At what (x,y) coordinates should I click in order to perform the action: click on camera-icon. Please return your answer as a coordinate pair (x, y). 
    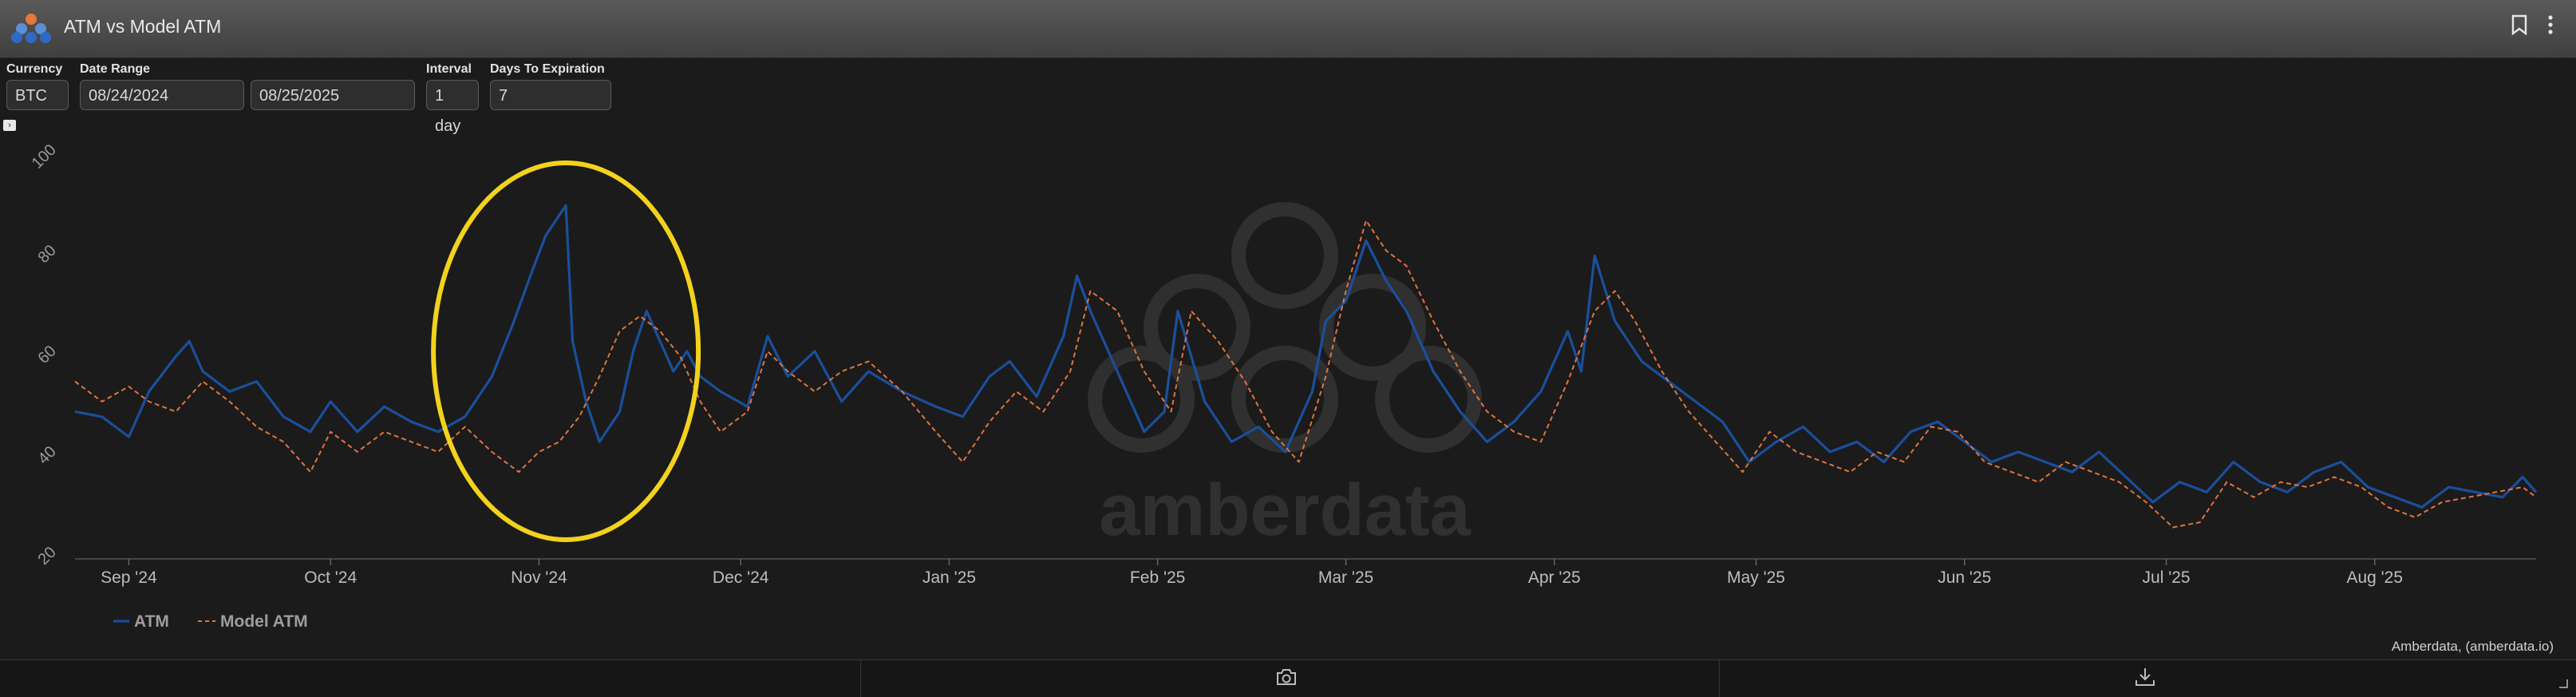
    Looking at the image, I should click on (1286, 679).